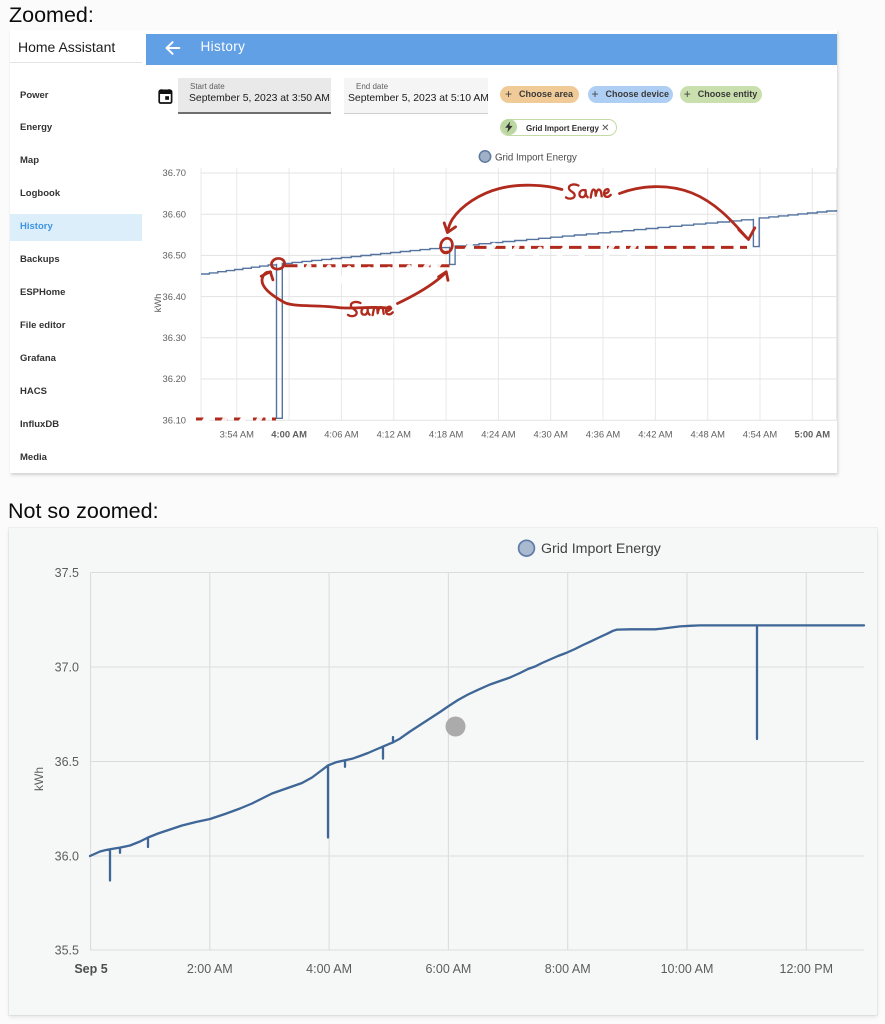 Image resolution: width=885 pixels, height=1024 pixels. Describe the element at coordinates (67, 856) in the screenshot. I see `svg-text: 36.0` at that location.